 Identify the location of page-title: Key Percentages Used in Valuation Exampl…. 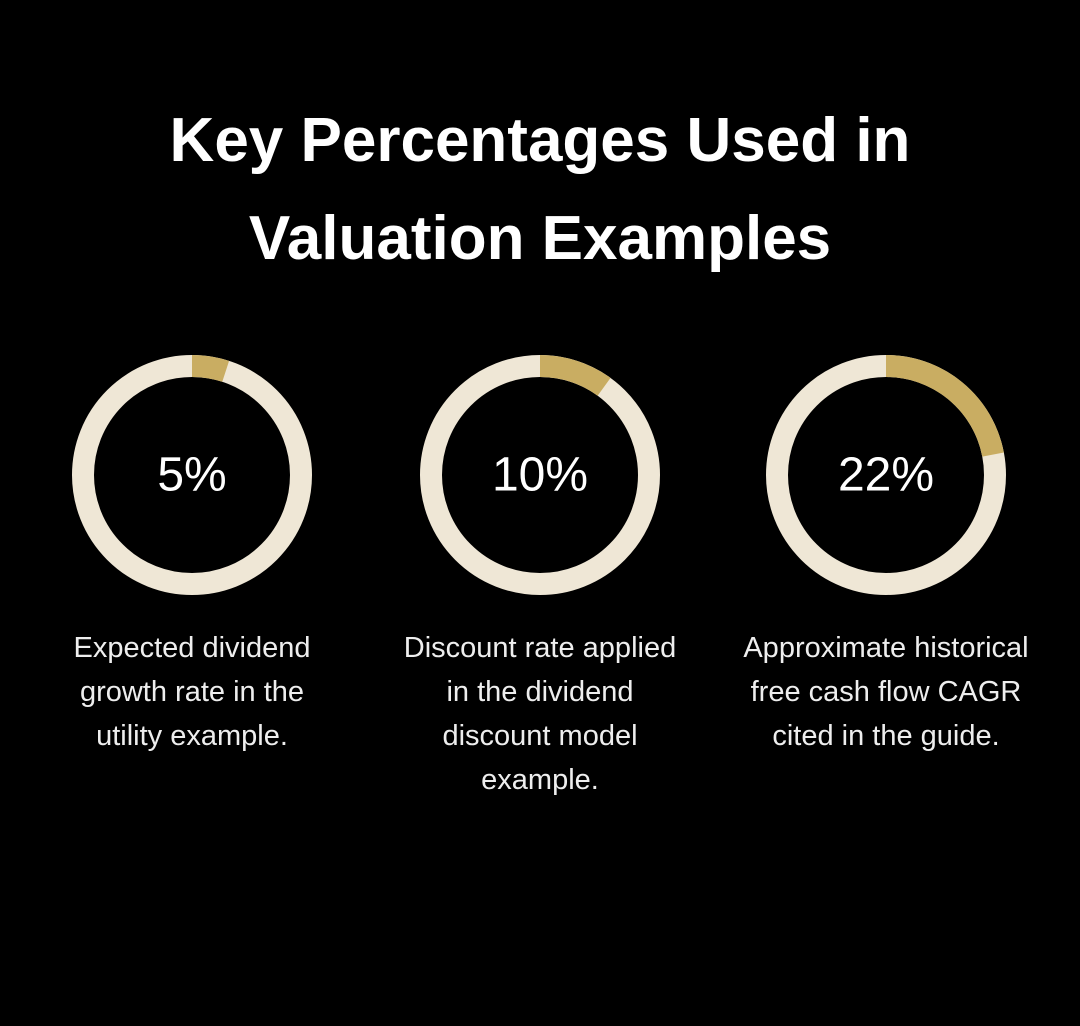
(540, 189).